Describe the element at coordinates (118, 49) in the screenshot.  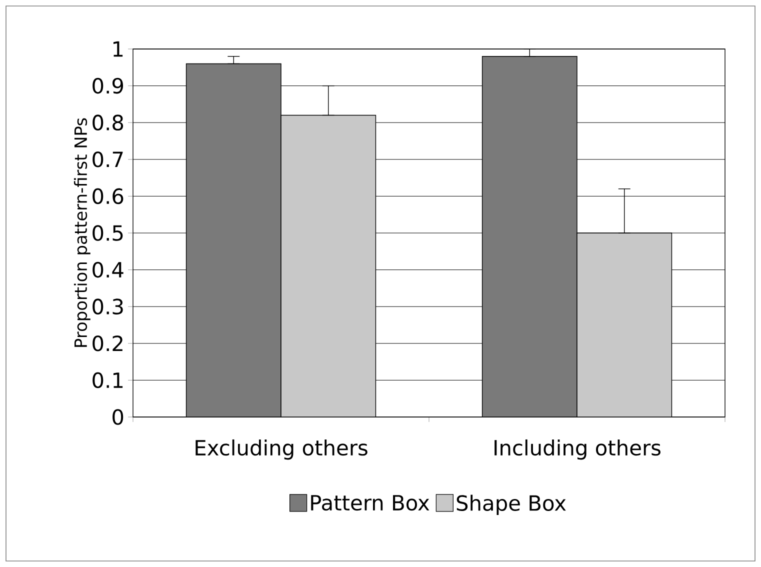
I see `y-tick-label: 1` at that location.